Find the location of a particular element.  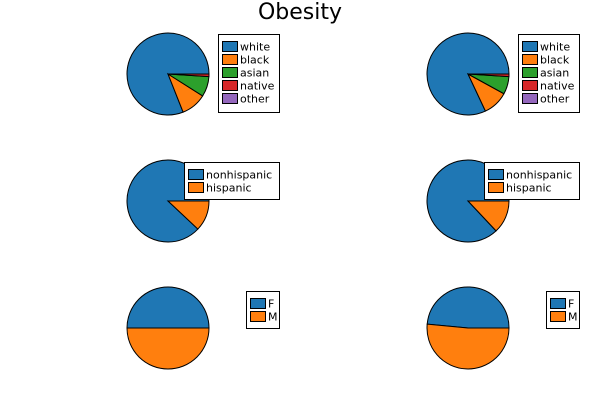

pie-chart-5: FM is located at coordinates (203, 328).